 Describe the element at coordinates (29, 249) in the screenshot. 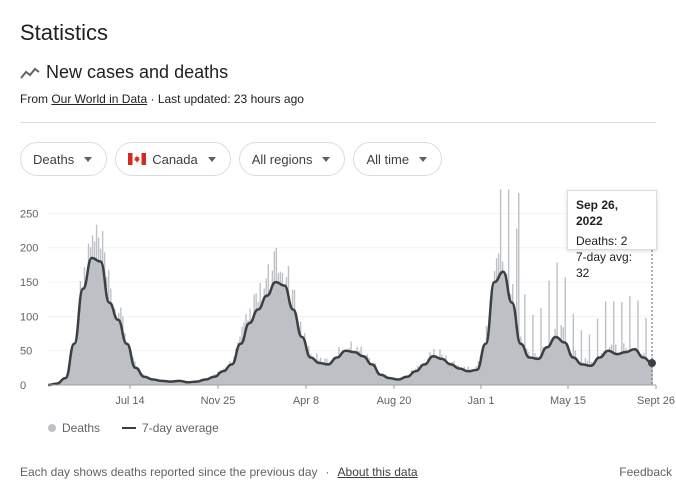

I see `y-tick-label: 200` at that location.